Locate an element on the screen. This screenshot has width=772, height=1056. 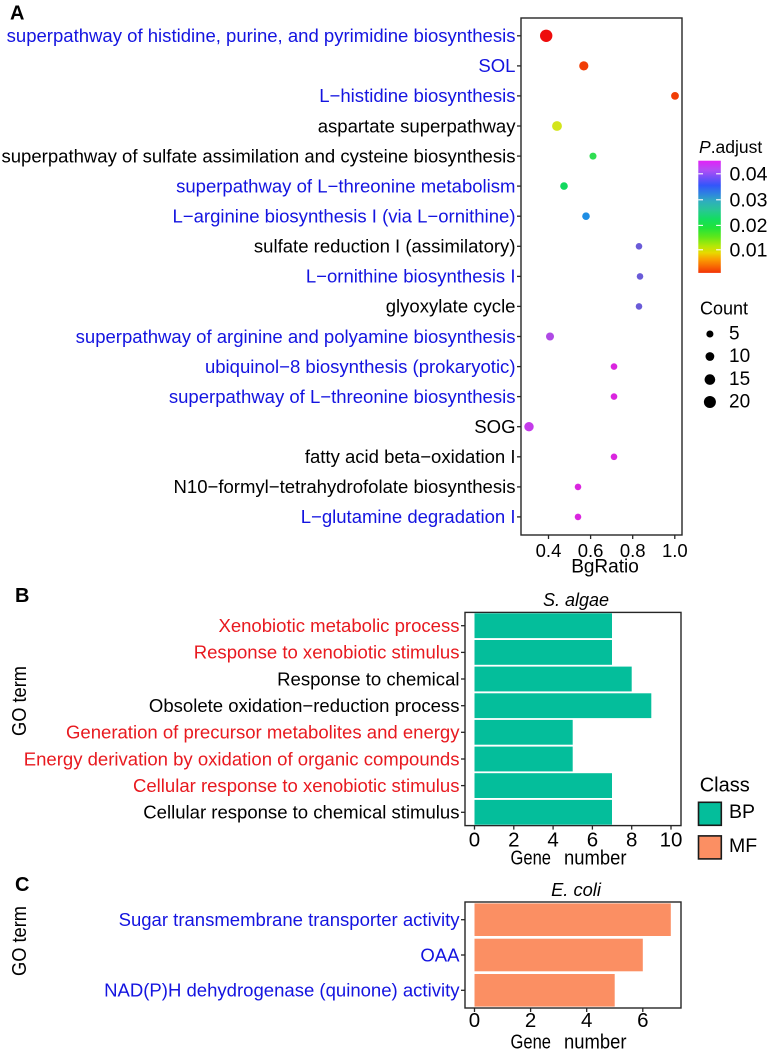
svg-text:superpathway of L−threonine bi: superpathway of L−threonine biosynthesis is located at coordinates (342, 396).